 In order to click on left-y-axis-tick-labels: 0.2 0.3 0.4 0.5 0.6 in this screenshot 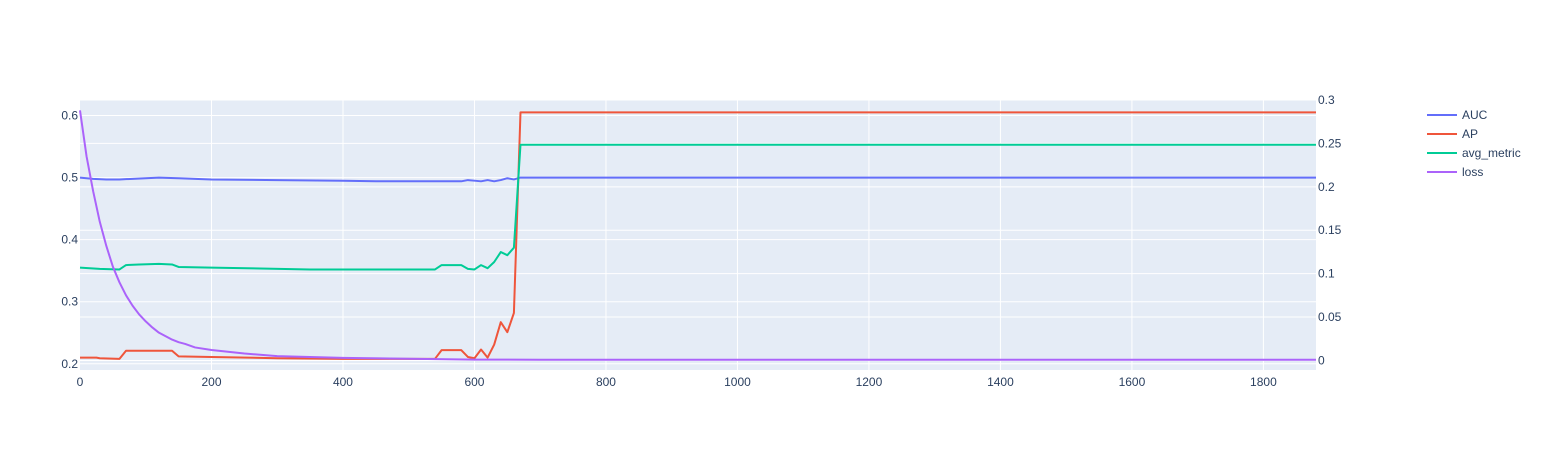, I will do `click(69, 240)`.